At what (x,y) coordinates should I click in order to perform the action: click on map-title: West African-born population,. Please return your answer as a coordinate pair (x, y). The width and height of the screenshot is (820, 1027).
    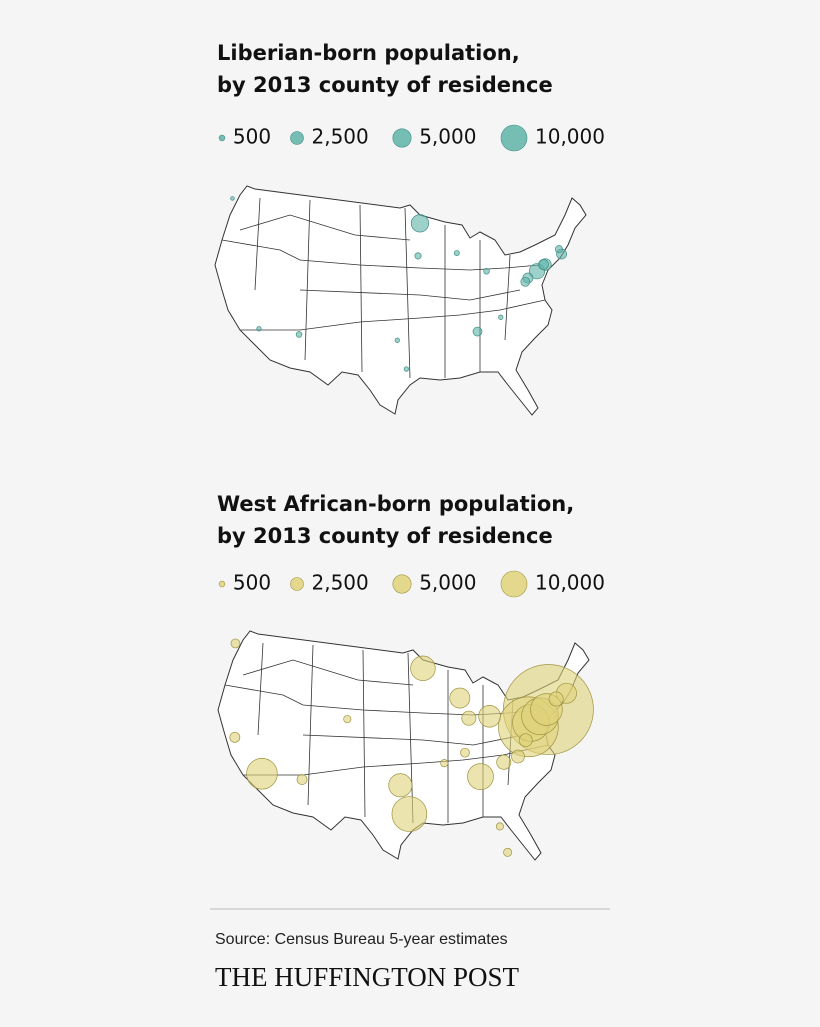
    Looking at the image, I should click on (395, 504).